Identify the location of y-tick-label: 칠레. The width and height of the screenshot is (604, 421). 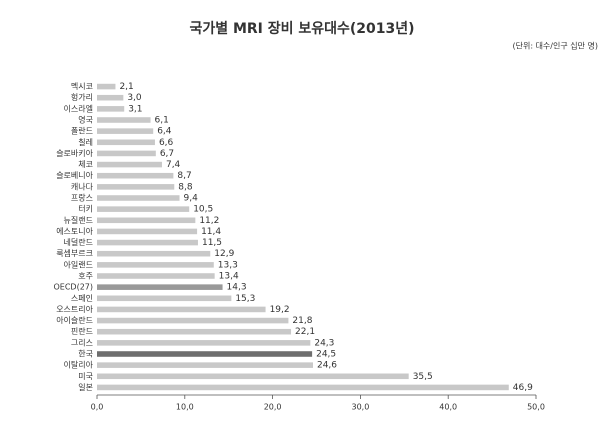
(85, 142).